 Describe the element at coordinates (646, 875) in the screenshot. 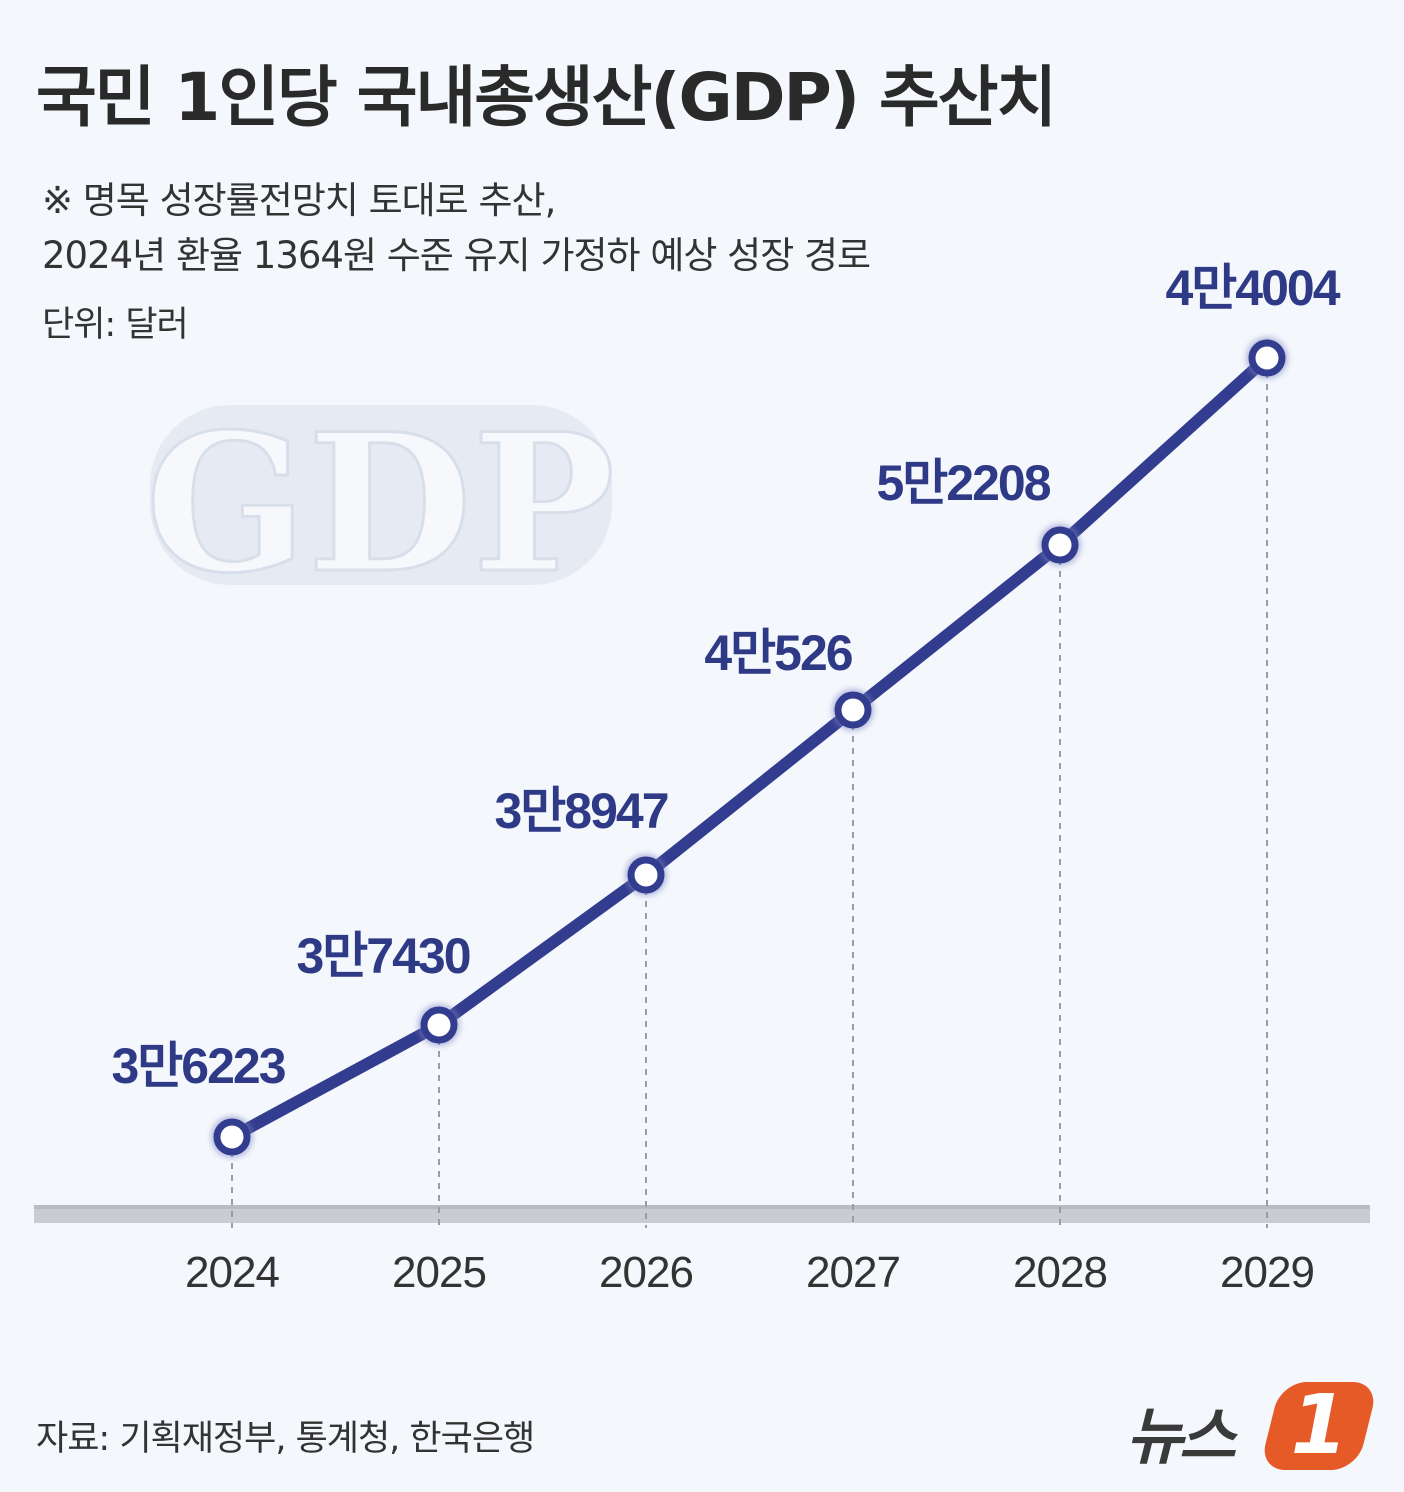

I see `data-point-2026` at that location.